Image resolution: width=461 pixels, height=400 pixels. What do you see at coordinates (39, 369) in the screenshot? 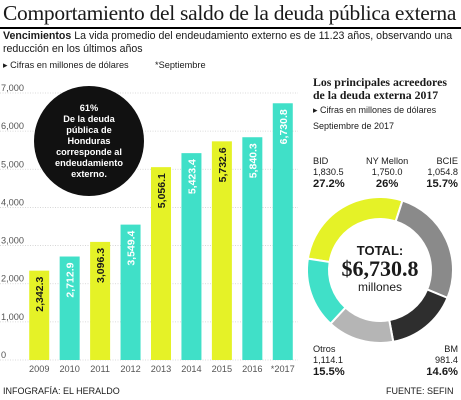
I see `x-tick-label: 2009` at bounding box center [39, 369].